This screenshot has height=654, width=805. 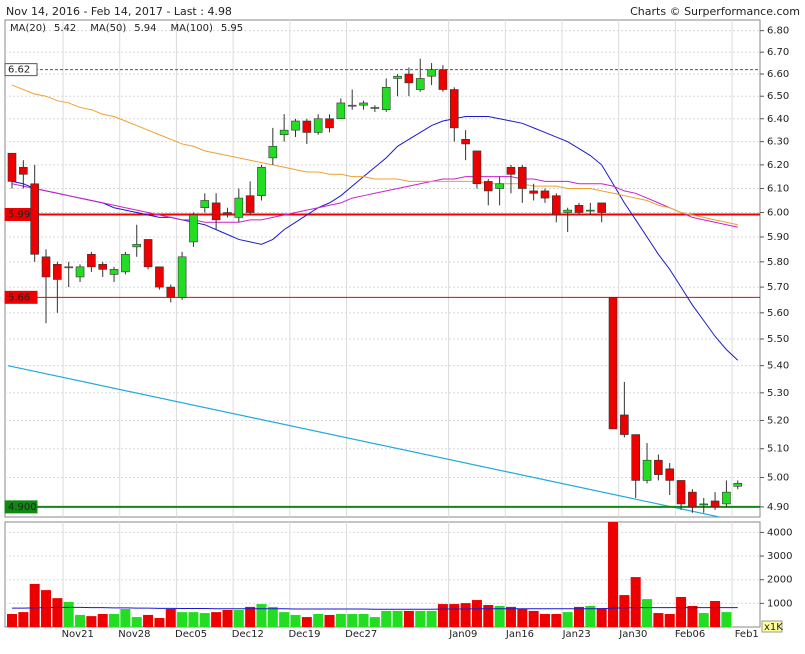 What do you see at coordinates (747, 634) in the screenshot?
I see `x-tick-label: Feb1` at bounding box center [747, 634].